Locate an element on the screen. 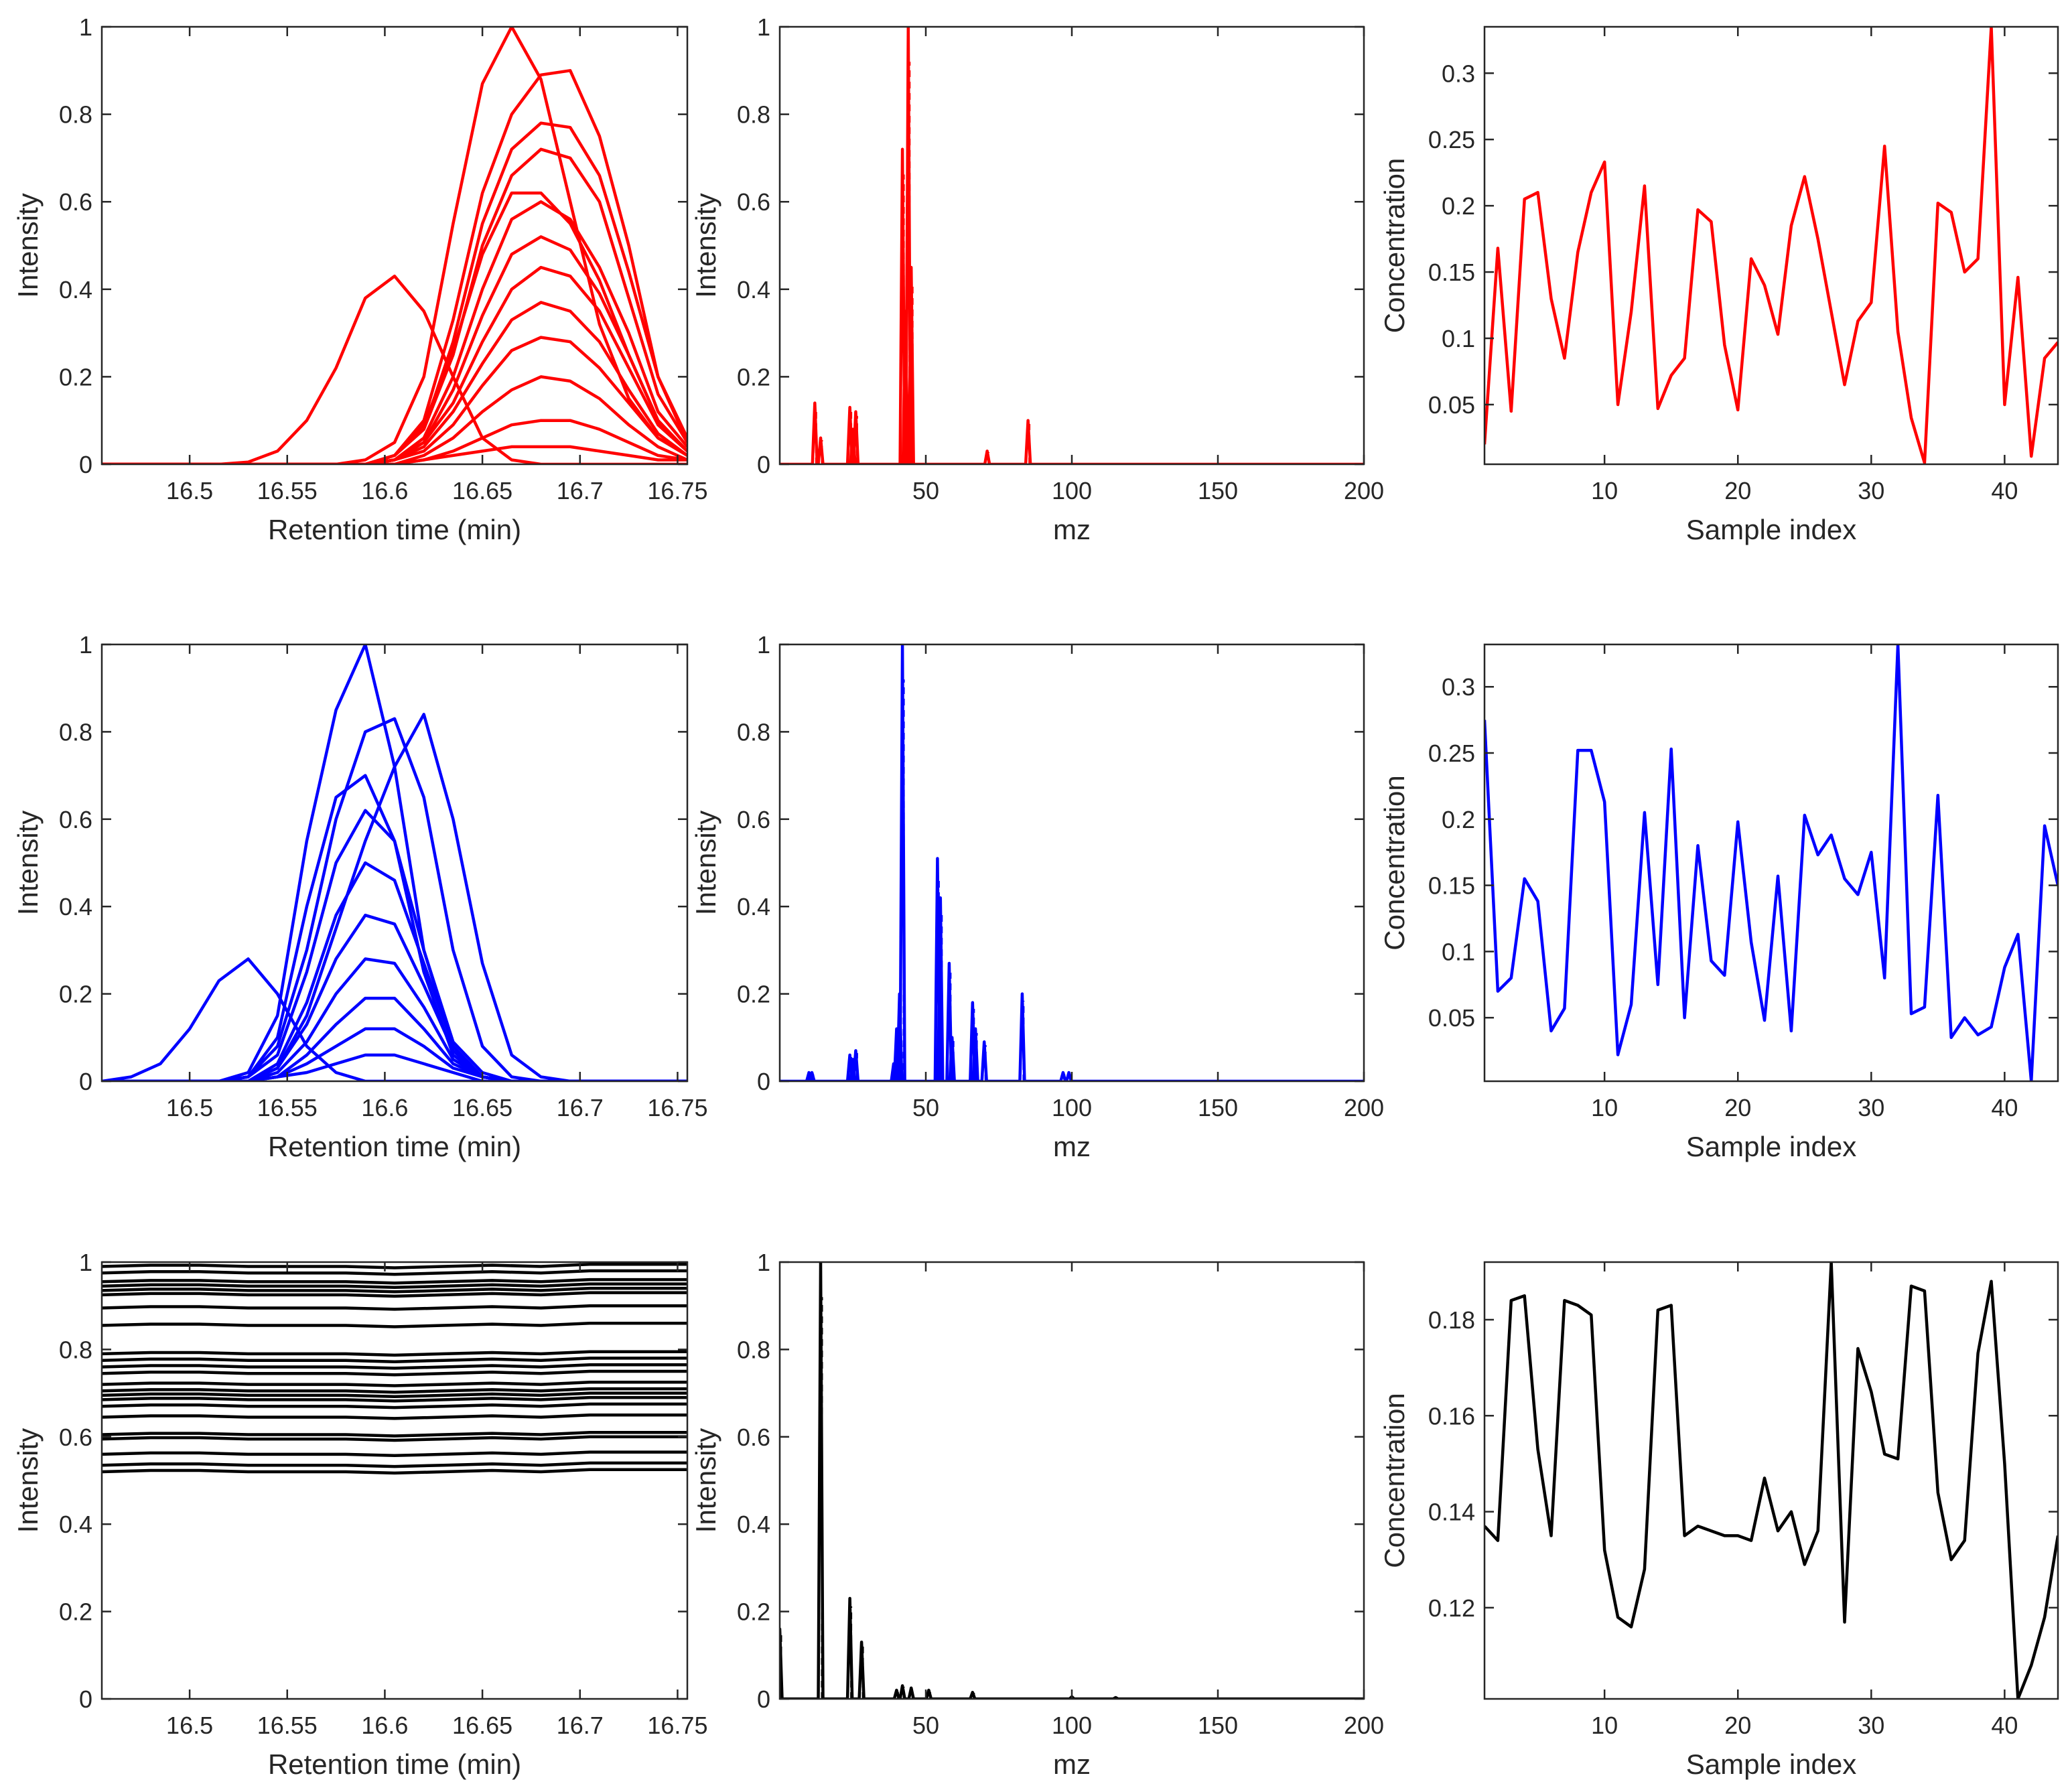 The width and height of the screenshot is (2070, 1792). x-tick-label: 50 is located at coordinates (925, 491).